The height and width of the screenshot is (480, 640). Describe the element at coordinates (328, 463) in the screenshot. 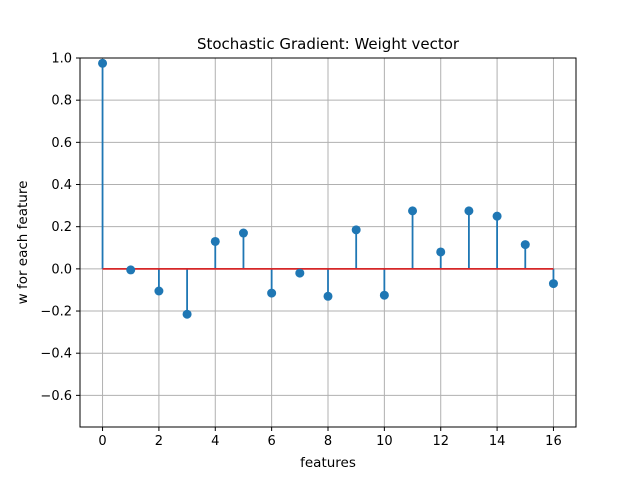

I see `x-axis-label: features` at that location.